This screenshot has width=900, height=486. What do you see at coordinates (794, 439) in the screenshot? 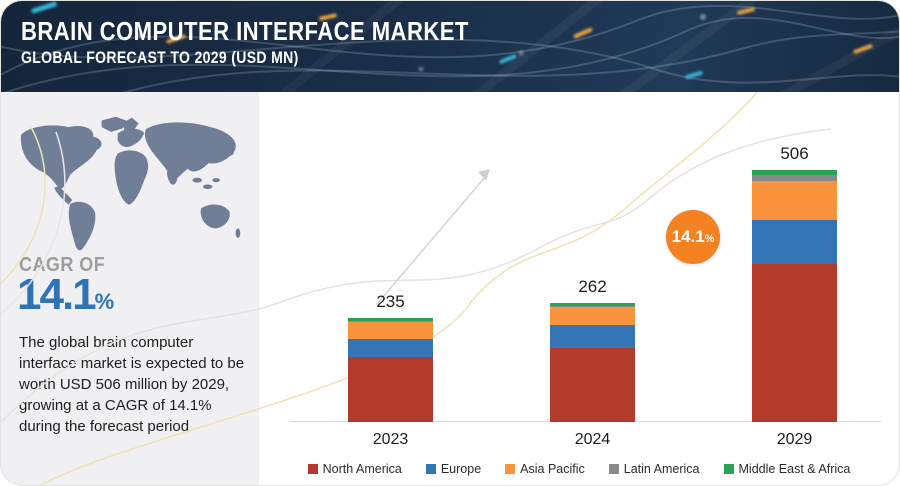
I see `axis-label-2029: 2029` at bounding box center [794, 439].